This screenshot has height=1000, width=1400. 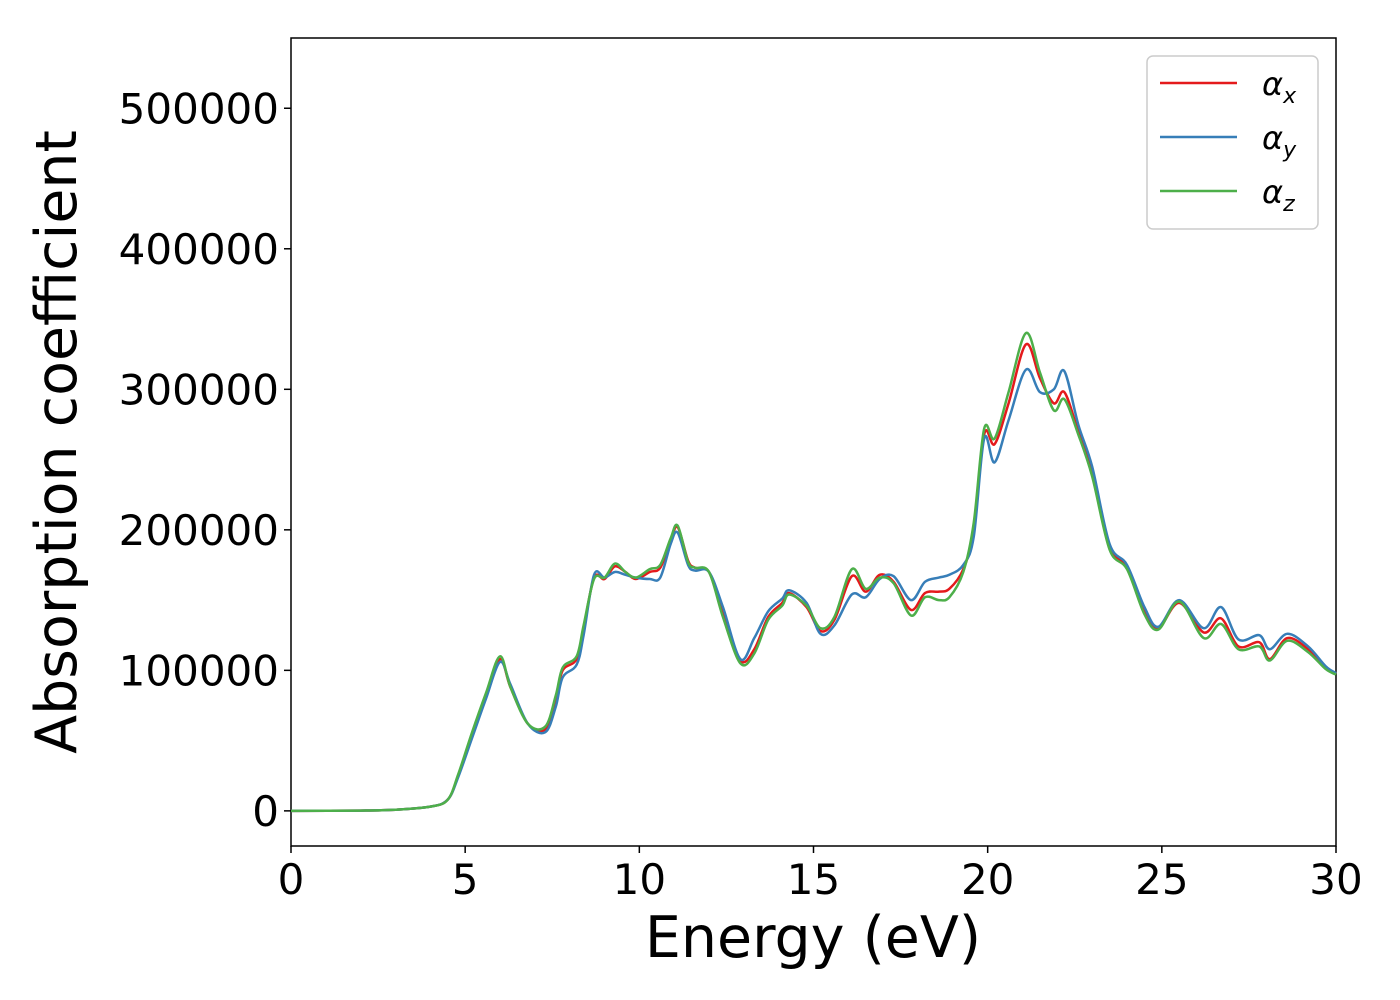 I want to click on y-axis-ticks: 0 100000 200000 300000 400000 500000, so click(x=205, y=460).